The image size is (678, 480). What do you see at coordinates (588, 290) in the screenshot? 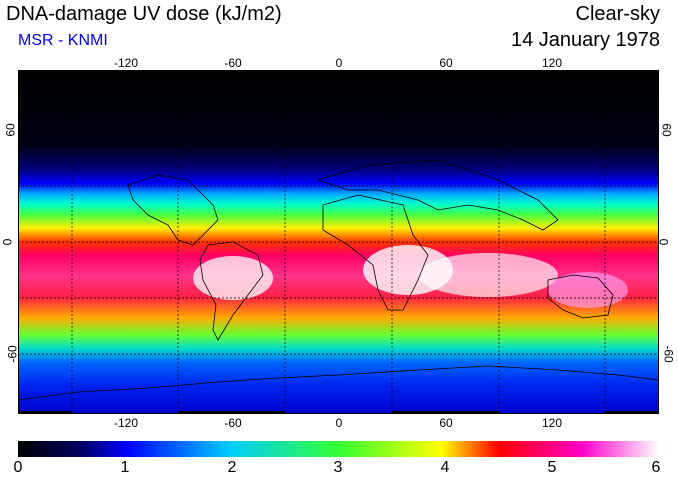
I see `uv-hotspot-australia` at bounding box center [588, 290].